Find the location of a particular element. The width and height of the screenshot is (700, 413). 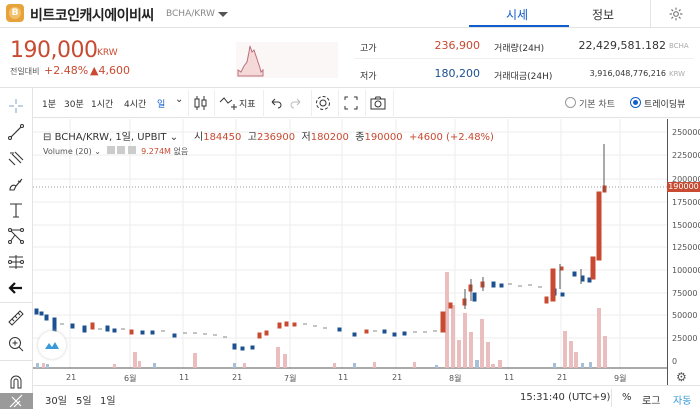

x-tick: 9월 is located at coordinates (620, 378).